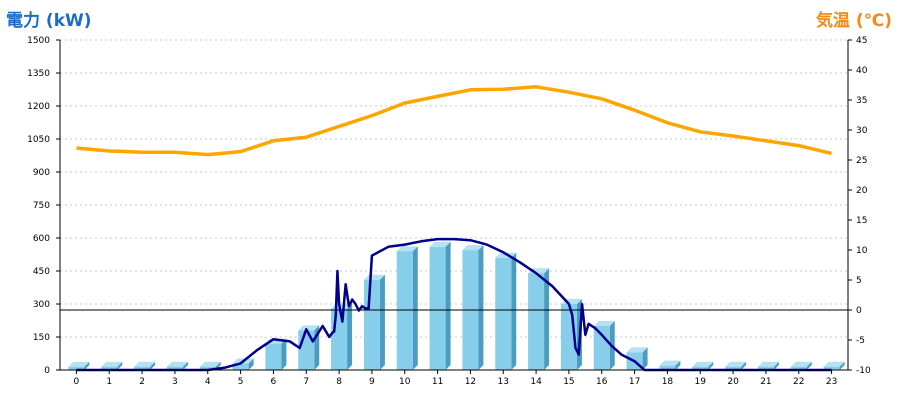 This screenshot has width=900, height=400. What do you see at coordinates (41, 173) in the screenshot?
I see `left-tick-label: 900` at bounding box center [41, 173].